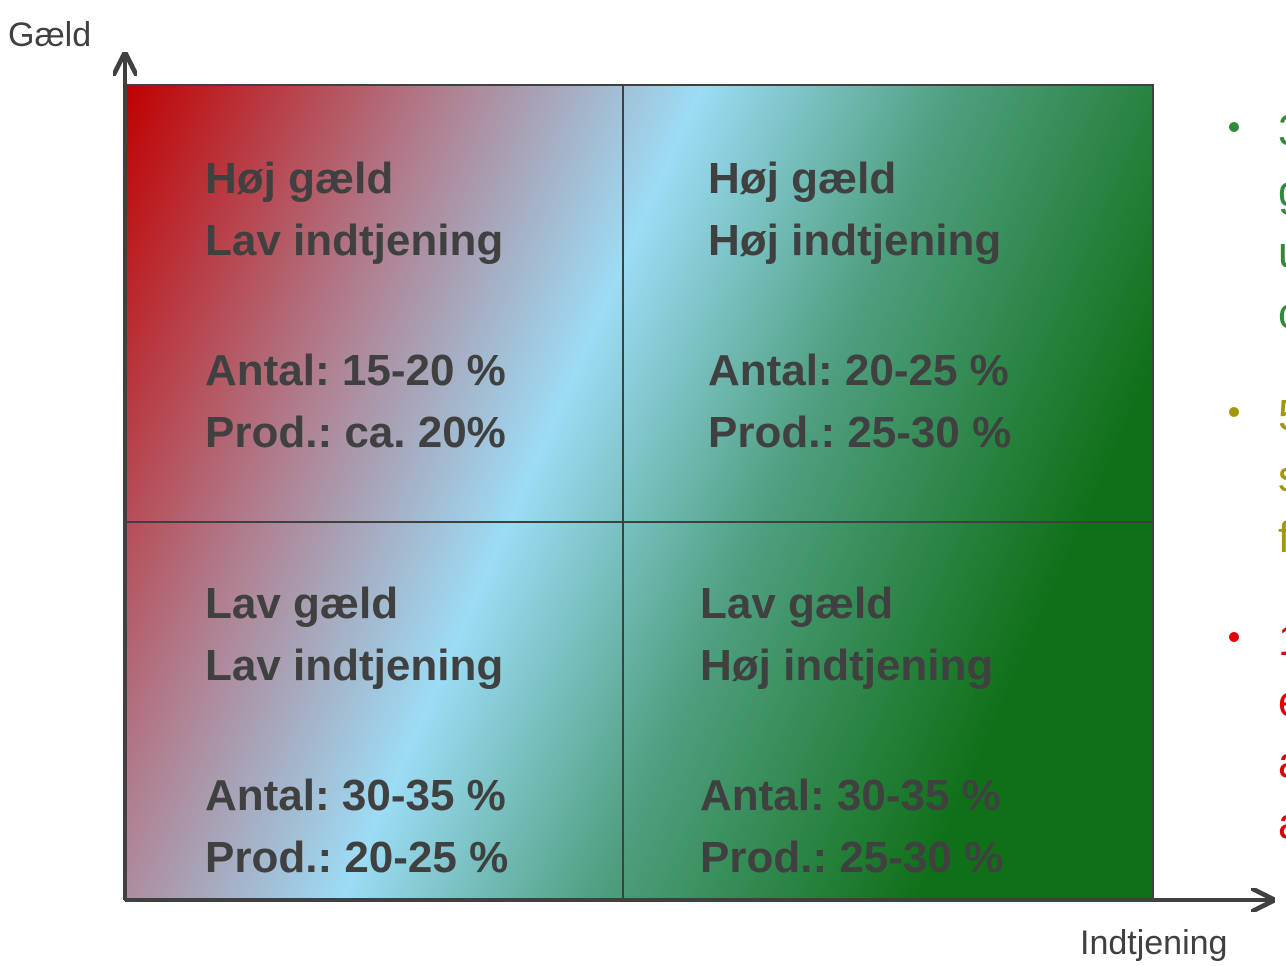  I want to click on bullet-text: e, so click(1282, 701).